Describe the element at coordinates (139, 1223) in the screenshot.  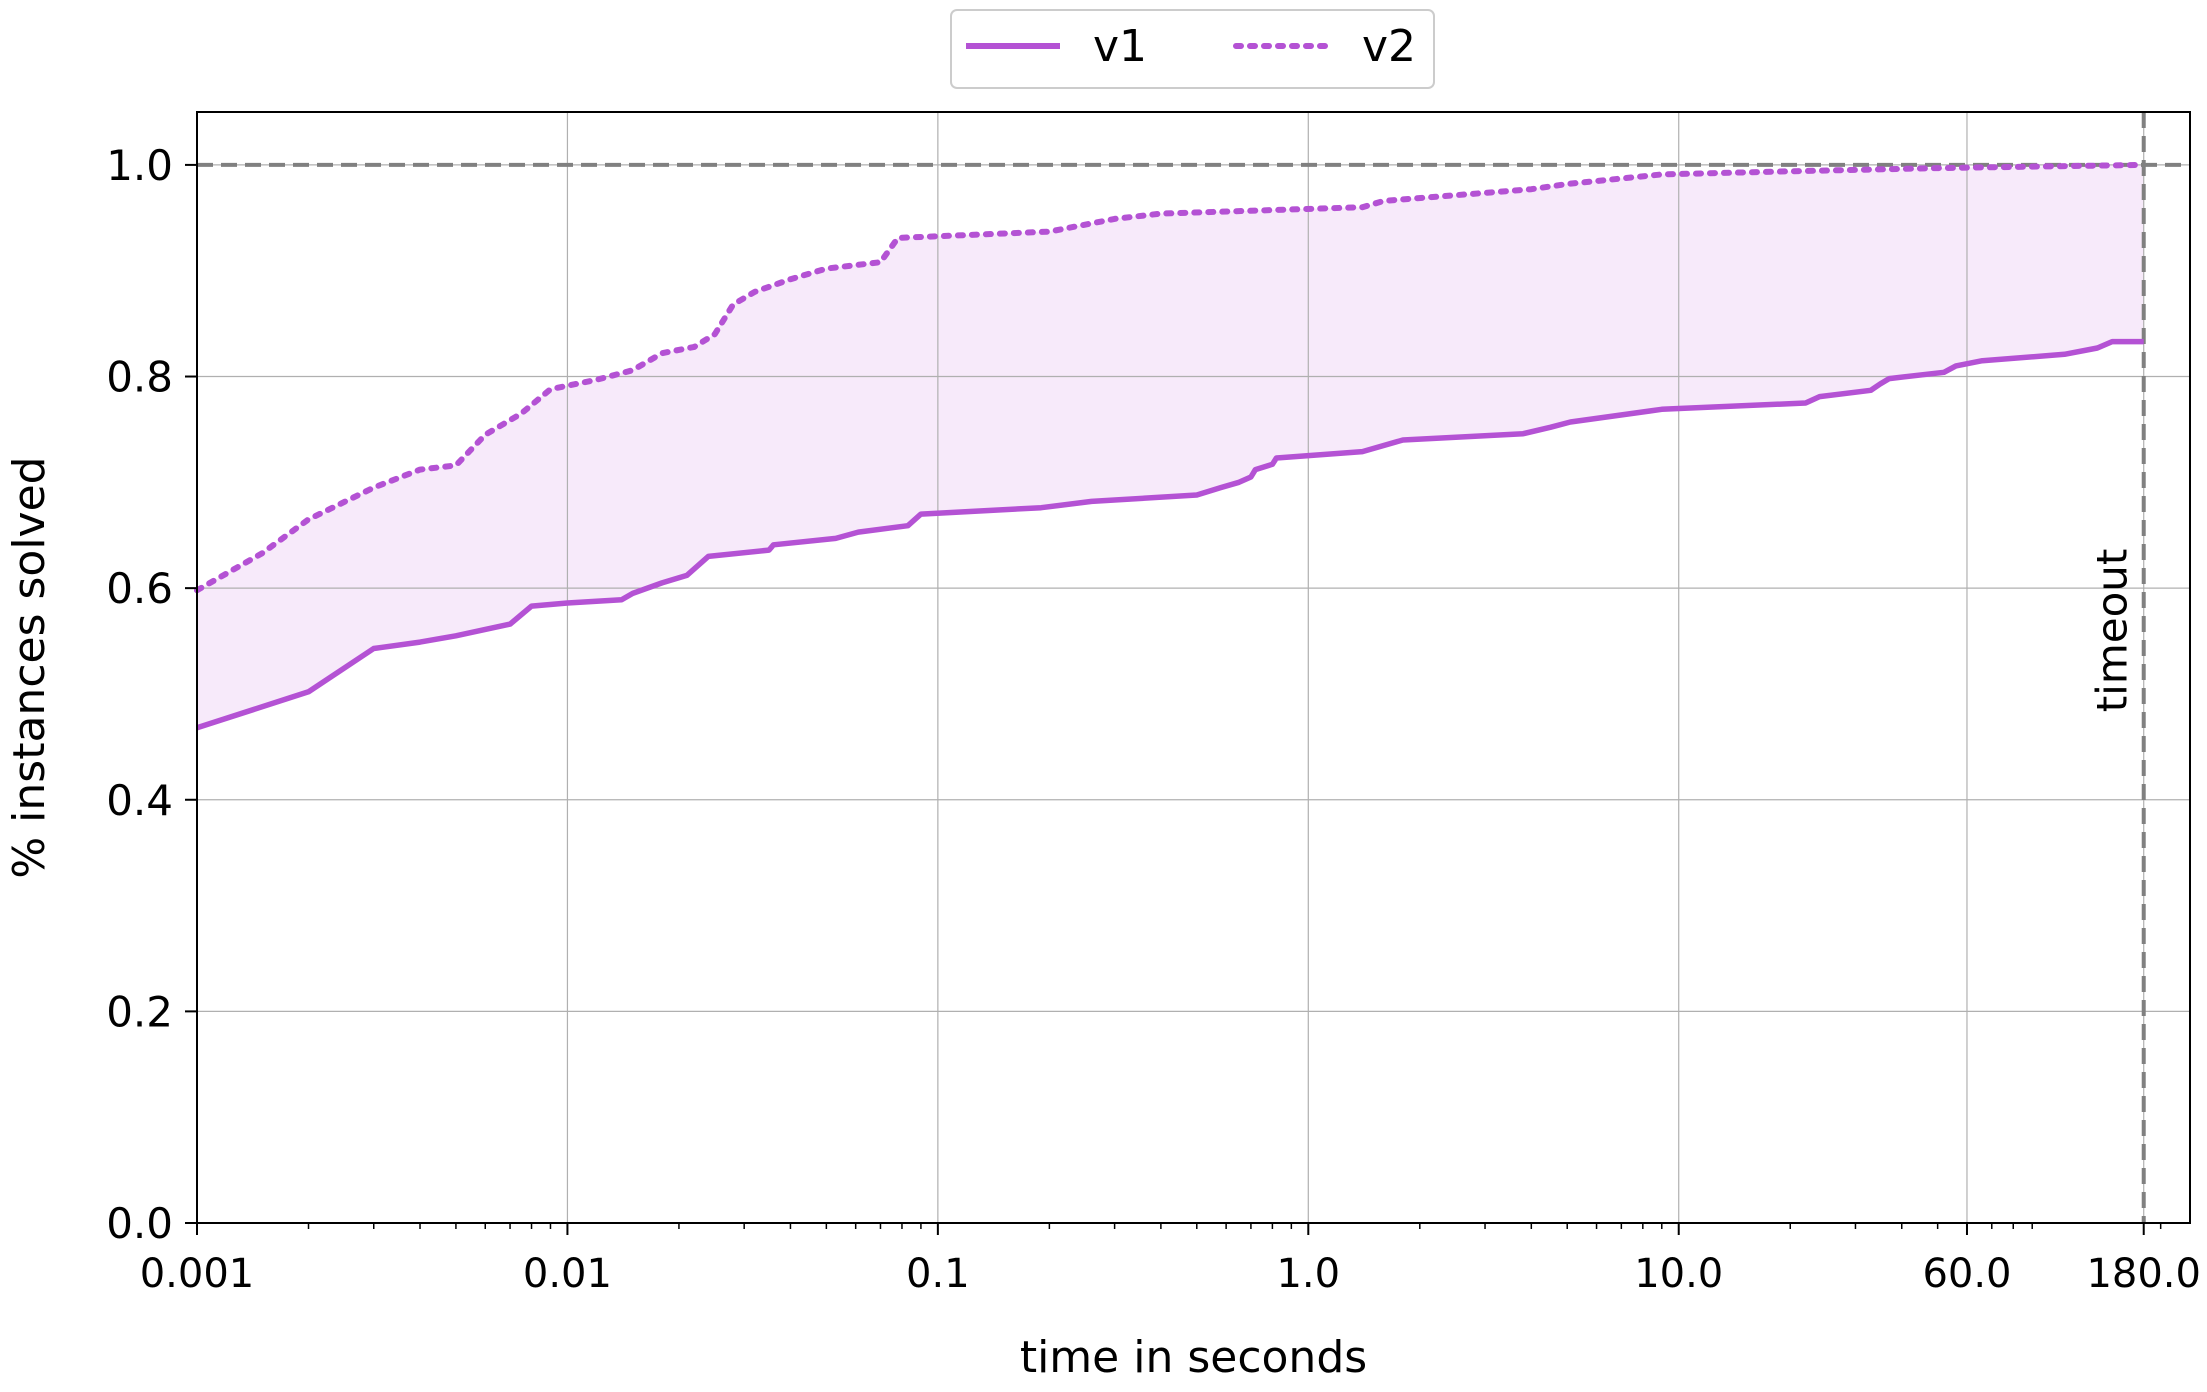
I see `y-tick-label: 0.0` at that location.